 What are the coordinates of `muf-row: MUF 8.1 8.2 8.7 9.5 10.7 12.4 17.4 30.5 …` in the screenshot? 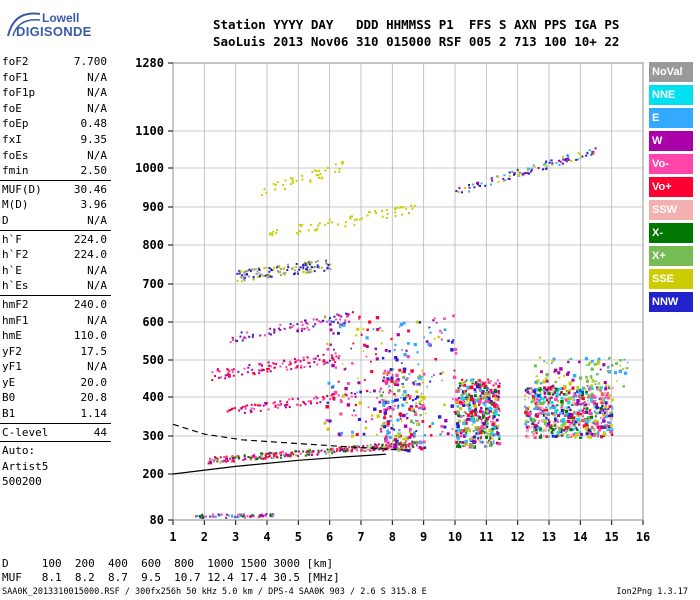 It's located at (171, 577).